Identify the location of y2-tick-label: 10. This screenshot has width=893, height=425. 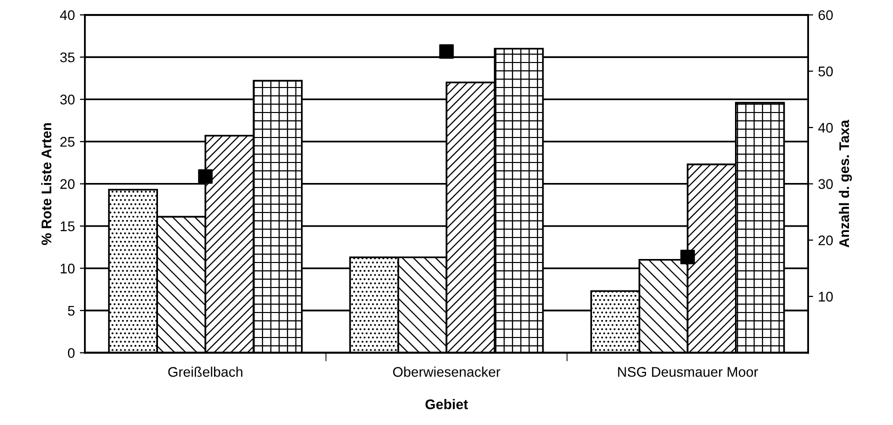
(825, 297).